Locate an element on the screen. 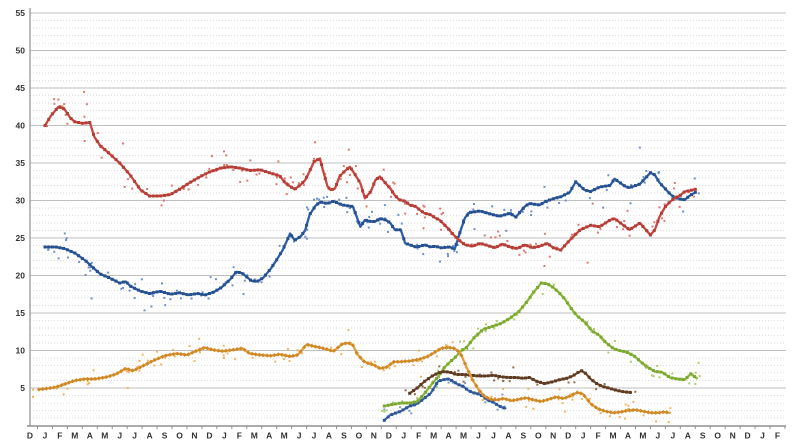  y-tick-label: 5 is located at coordinates (22, 388).